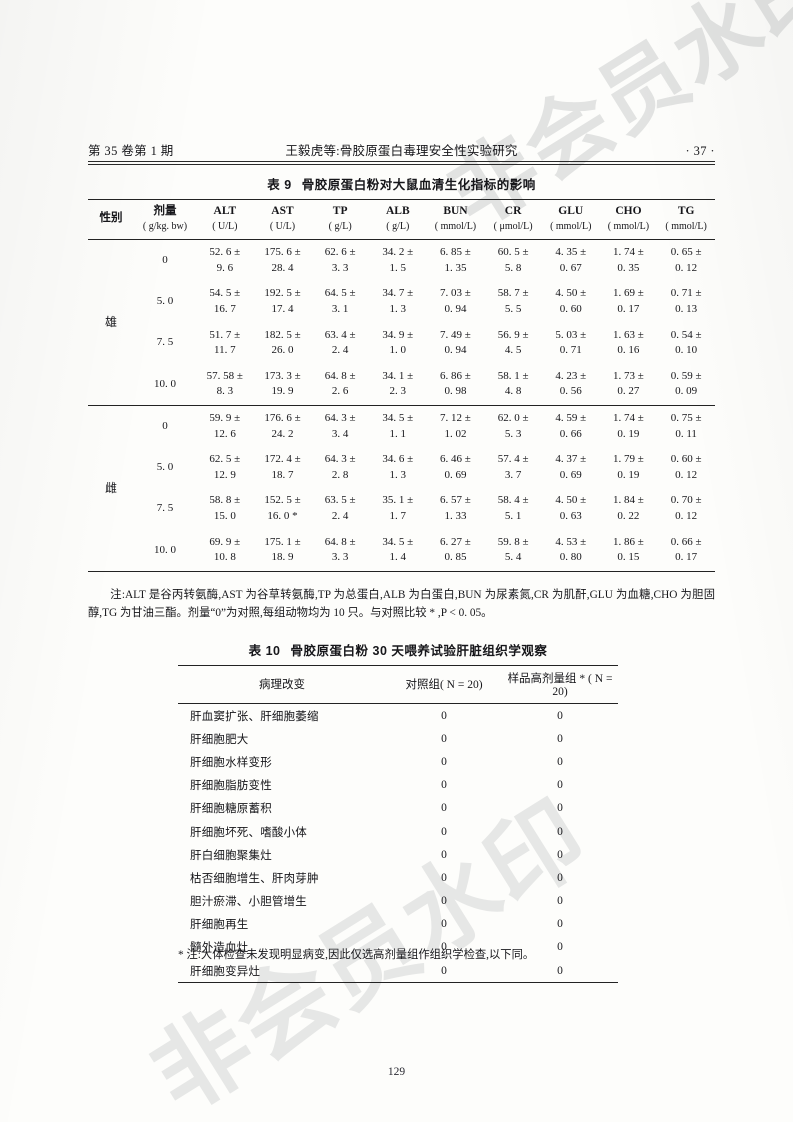 This screenshot has width=793, height=1122. What do you see at coordinates (401, 163) in the screenshot?
I see `header-rule` at bounding box center [401, 163].